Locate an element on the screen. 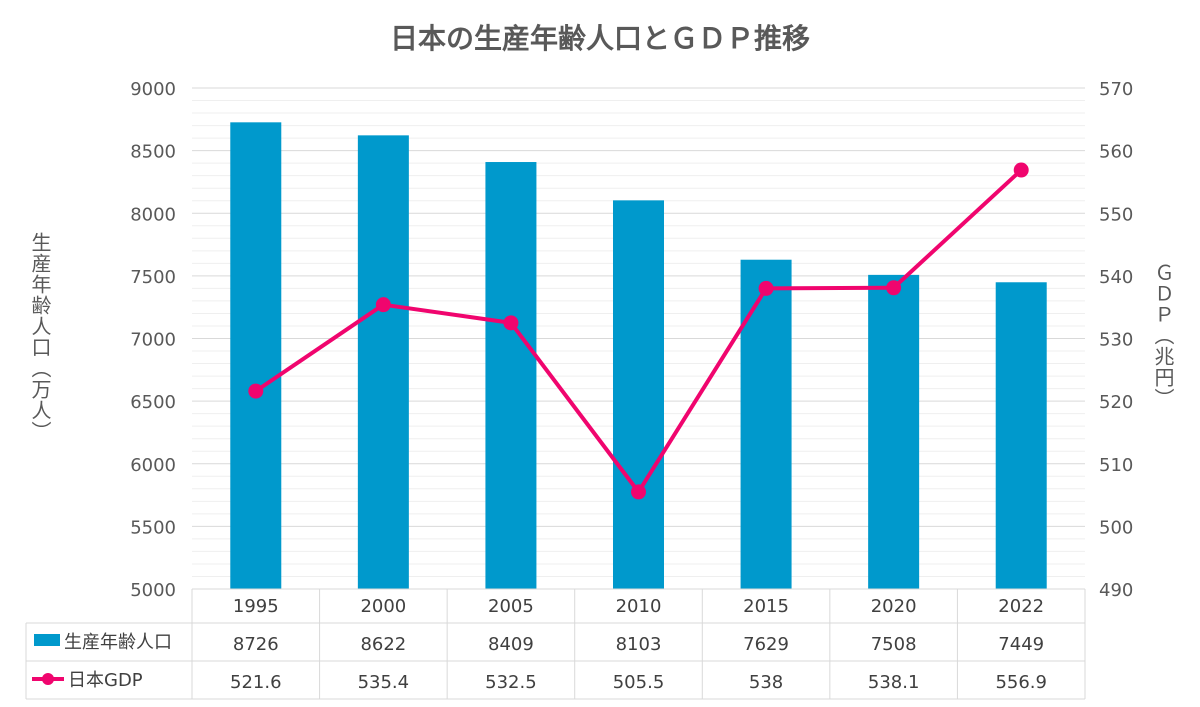  left-tick-label: 6000 is located at coordinates (153, 465).